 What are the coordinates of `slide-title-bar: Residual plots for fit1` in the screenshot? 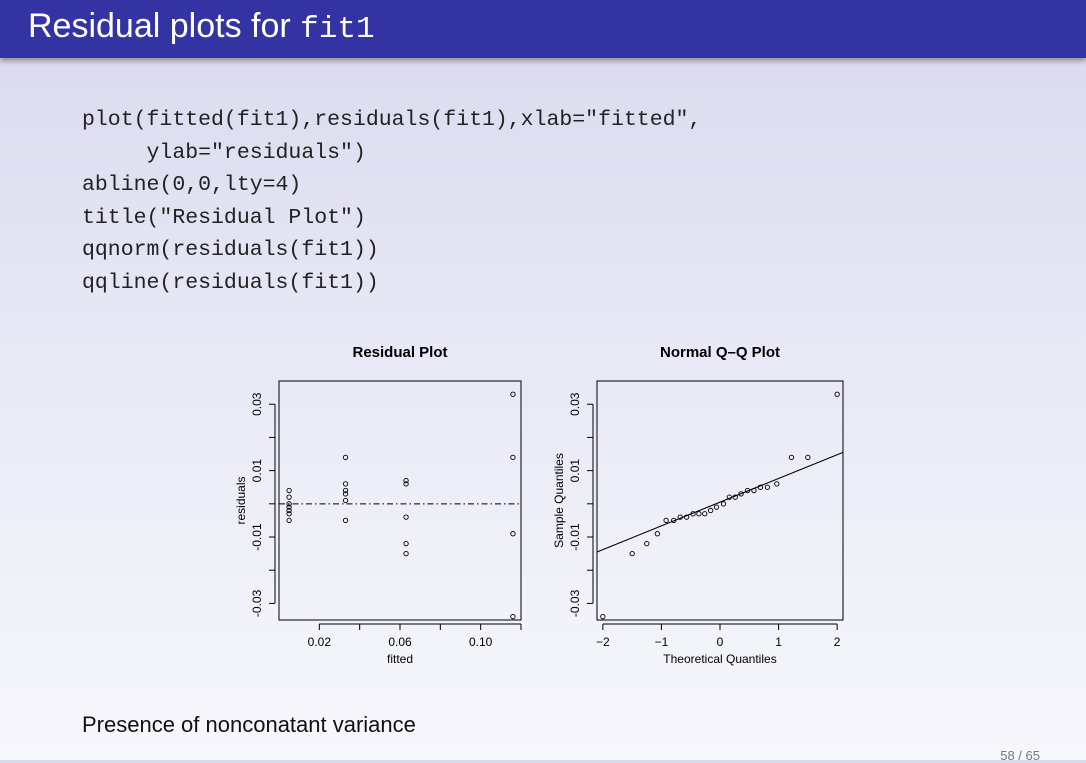 It's located at (543, 29).